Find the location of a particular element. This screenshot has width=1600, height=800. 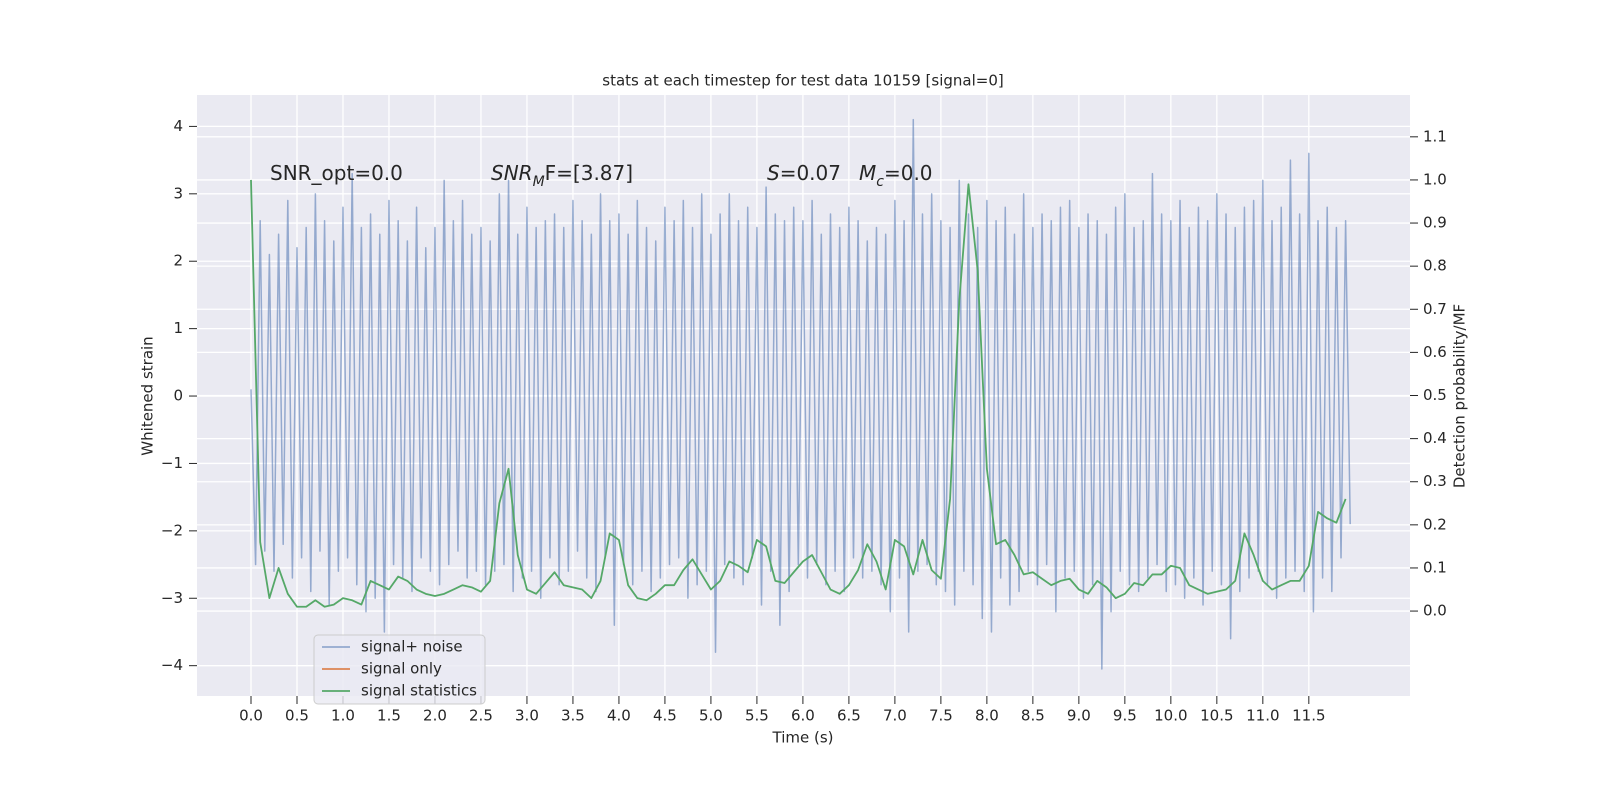

y-tick-label: −4 is located at coordinates (172, 665).